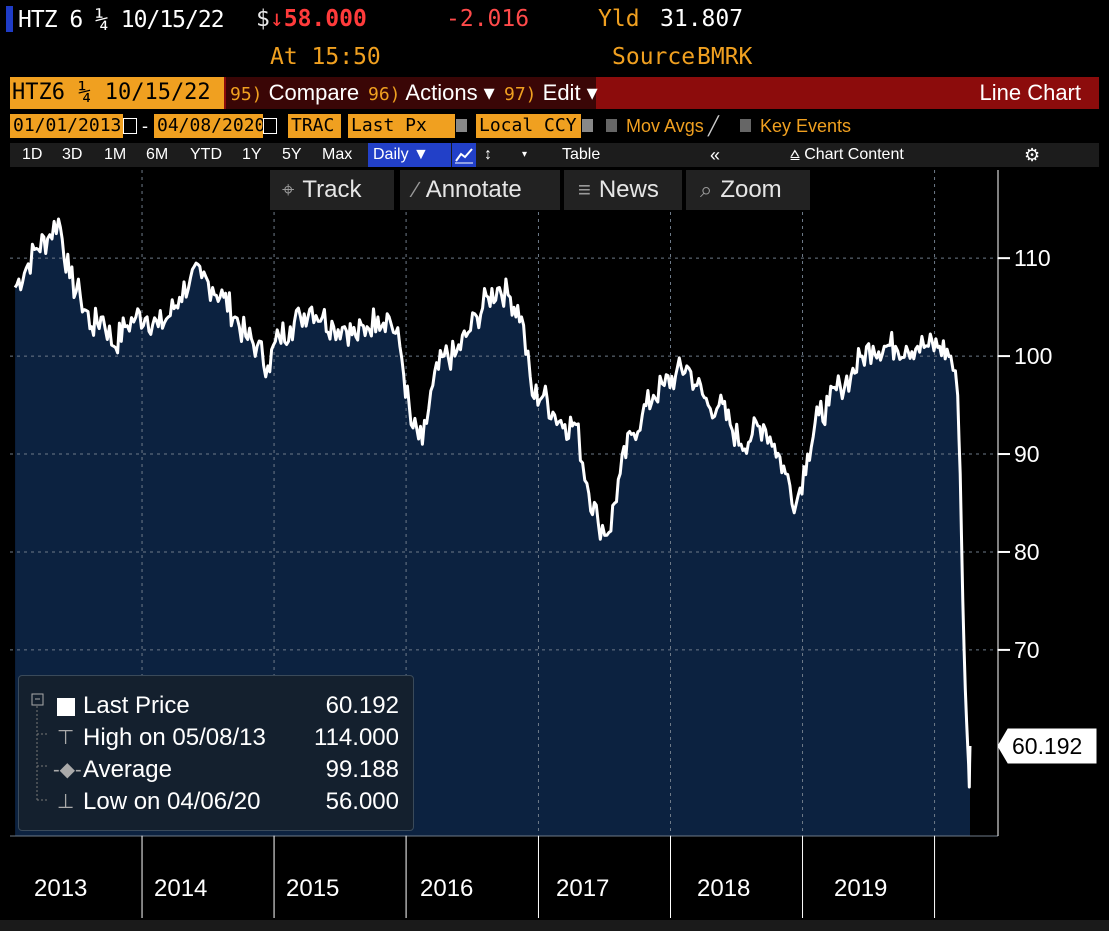 The width and height of the screenshot is (1109, 931). I want to click on mov-avgs-label: Mov Avgs, so click(665, 126).